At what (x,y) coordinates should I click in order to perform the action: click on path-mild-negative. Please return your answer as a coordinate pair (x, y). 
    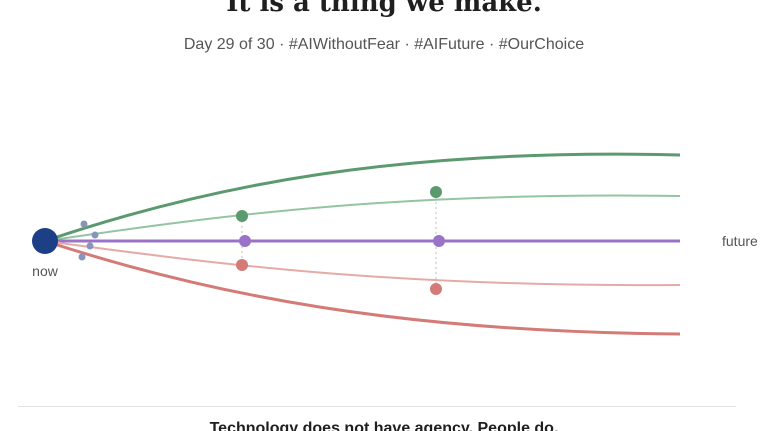
    Looking at the image, I should click on (362, 263).